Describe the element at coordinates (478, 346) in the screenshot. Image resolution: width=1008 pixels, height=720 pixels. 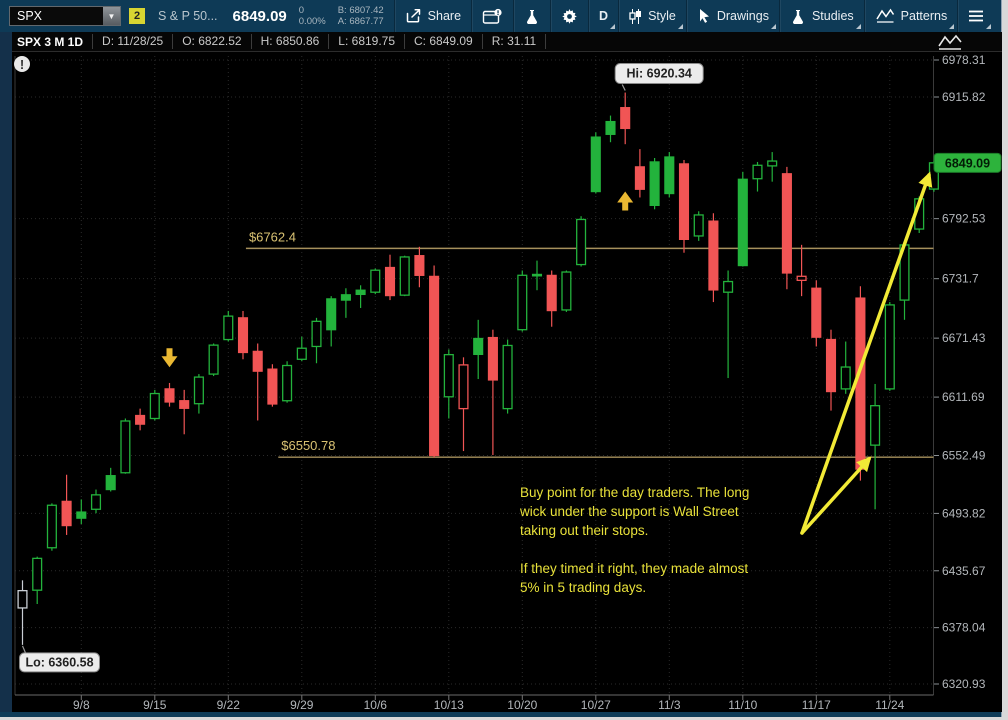
I see `candle-10/15` at that location.